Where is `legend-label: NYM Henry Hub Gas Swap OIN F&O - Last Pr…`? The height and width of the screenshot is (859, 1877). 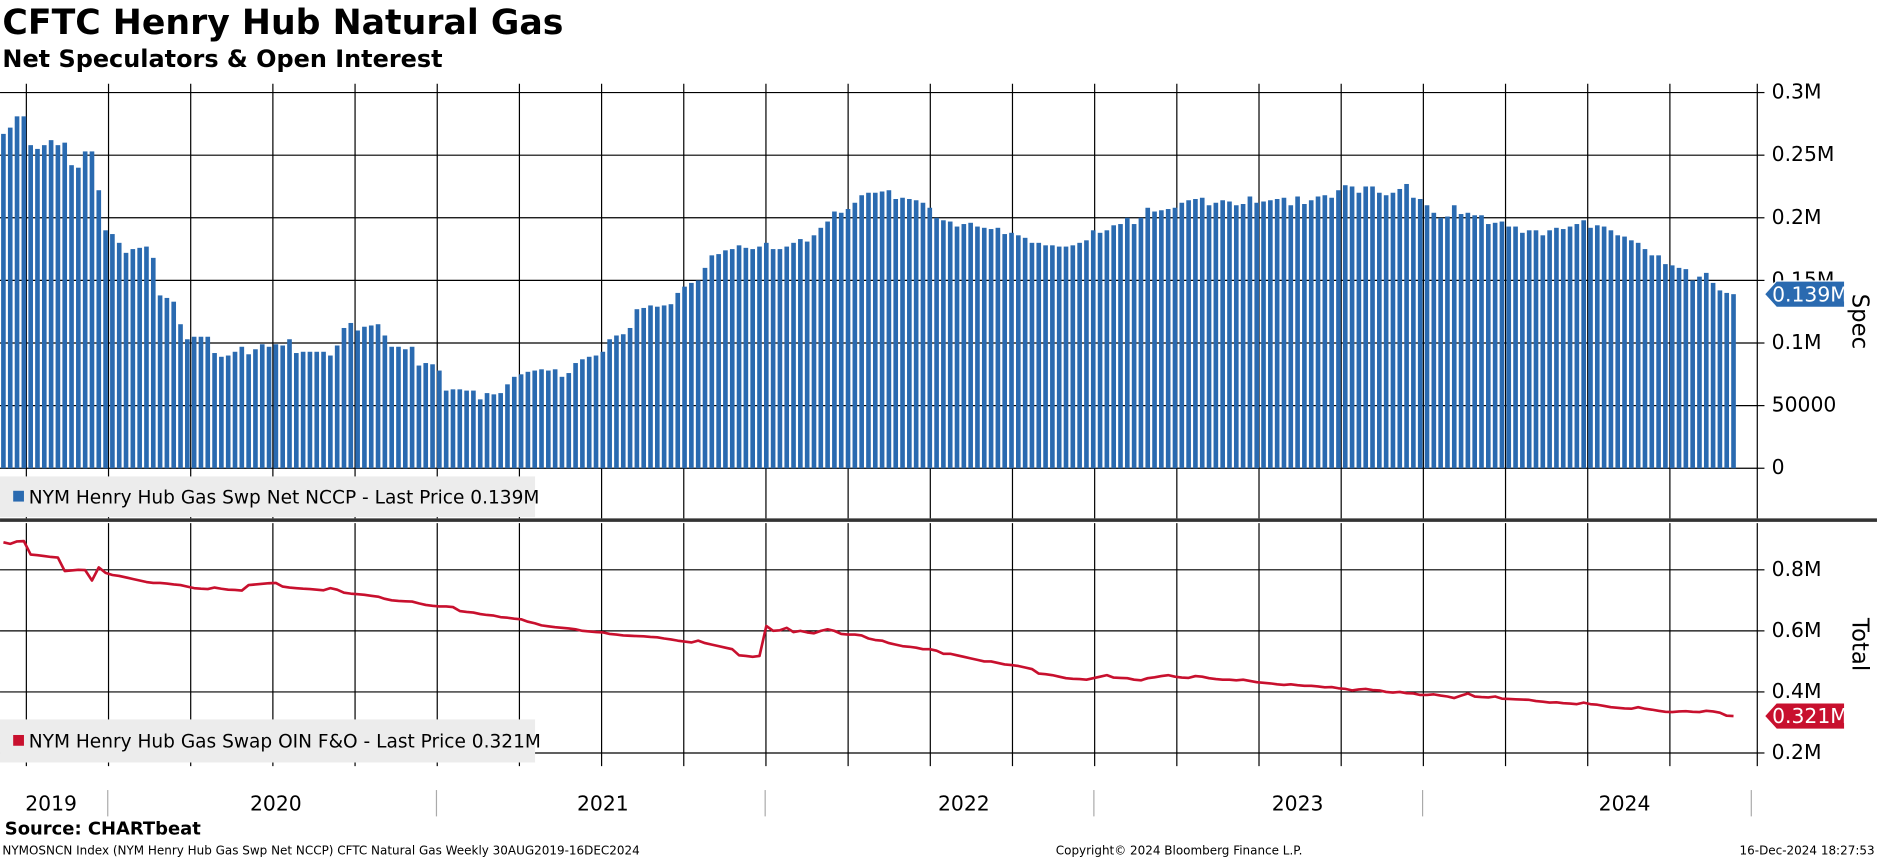
legend-label: NYM Henry Hub Gas Swap OIN F&O - Last Pr… is located at coordinates (285, 742).